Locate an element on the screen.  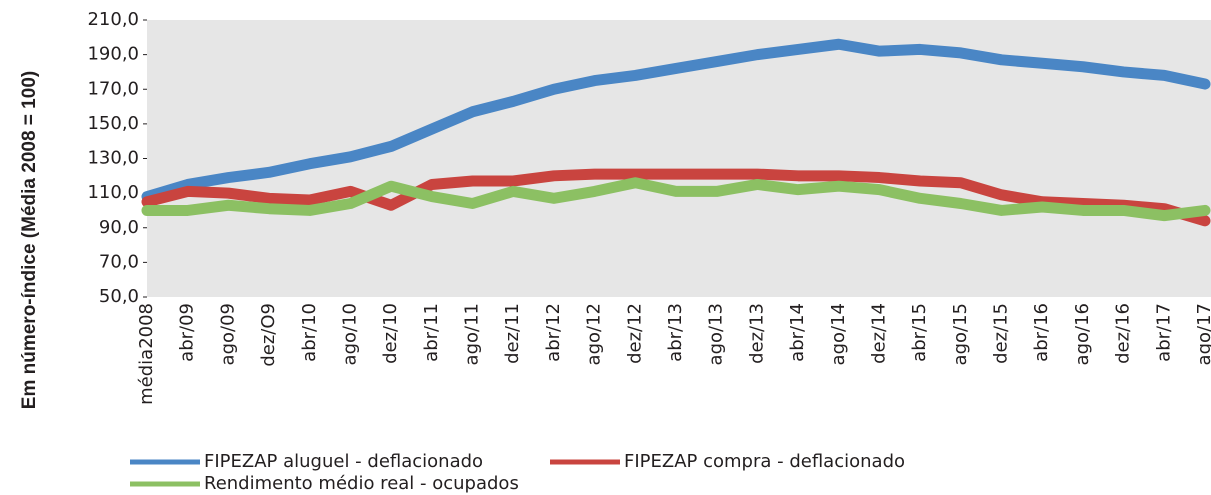
x-tick-label: abr/17 is located at coordinates (1163, 332).